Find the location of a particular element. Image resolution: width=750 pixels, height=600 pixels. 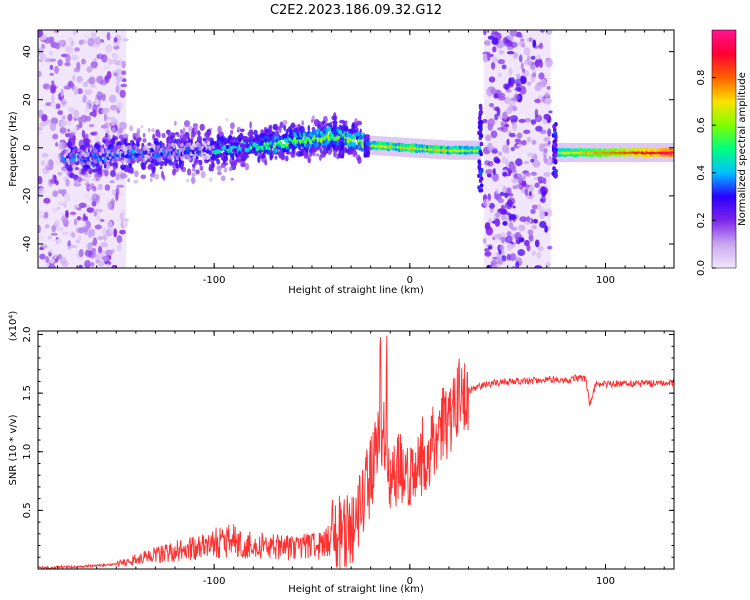

colorbar-tick-label: 0.0 is located at coordinates (701, 268).